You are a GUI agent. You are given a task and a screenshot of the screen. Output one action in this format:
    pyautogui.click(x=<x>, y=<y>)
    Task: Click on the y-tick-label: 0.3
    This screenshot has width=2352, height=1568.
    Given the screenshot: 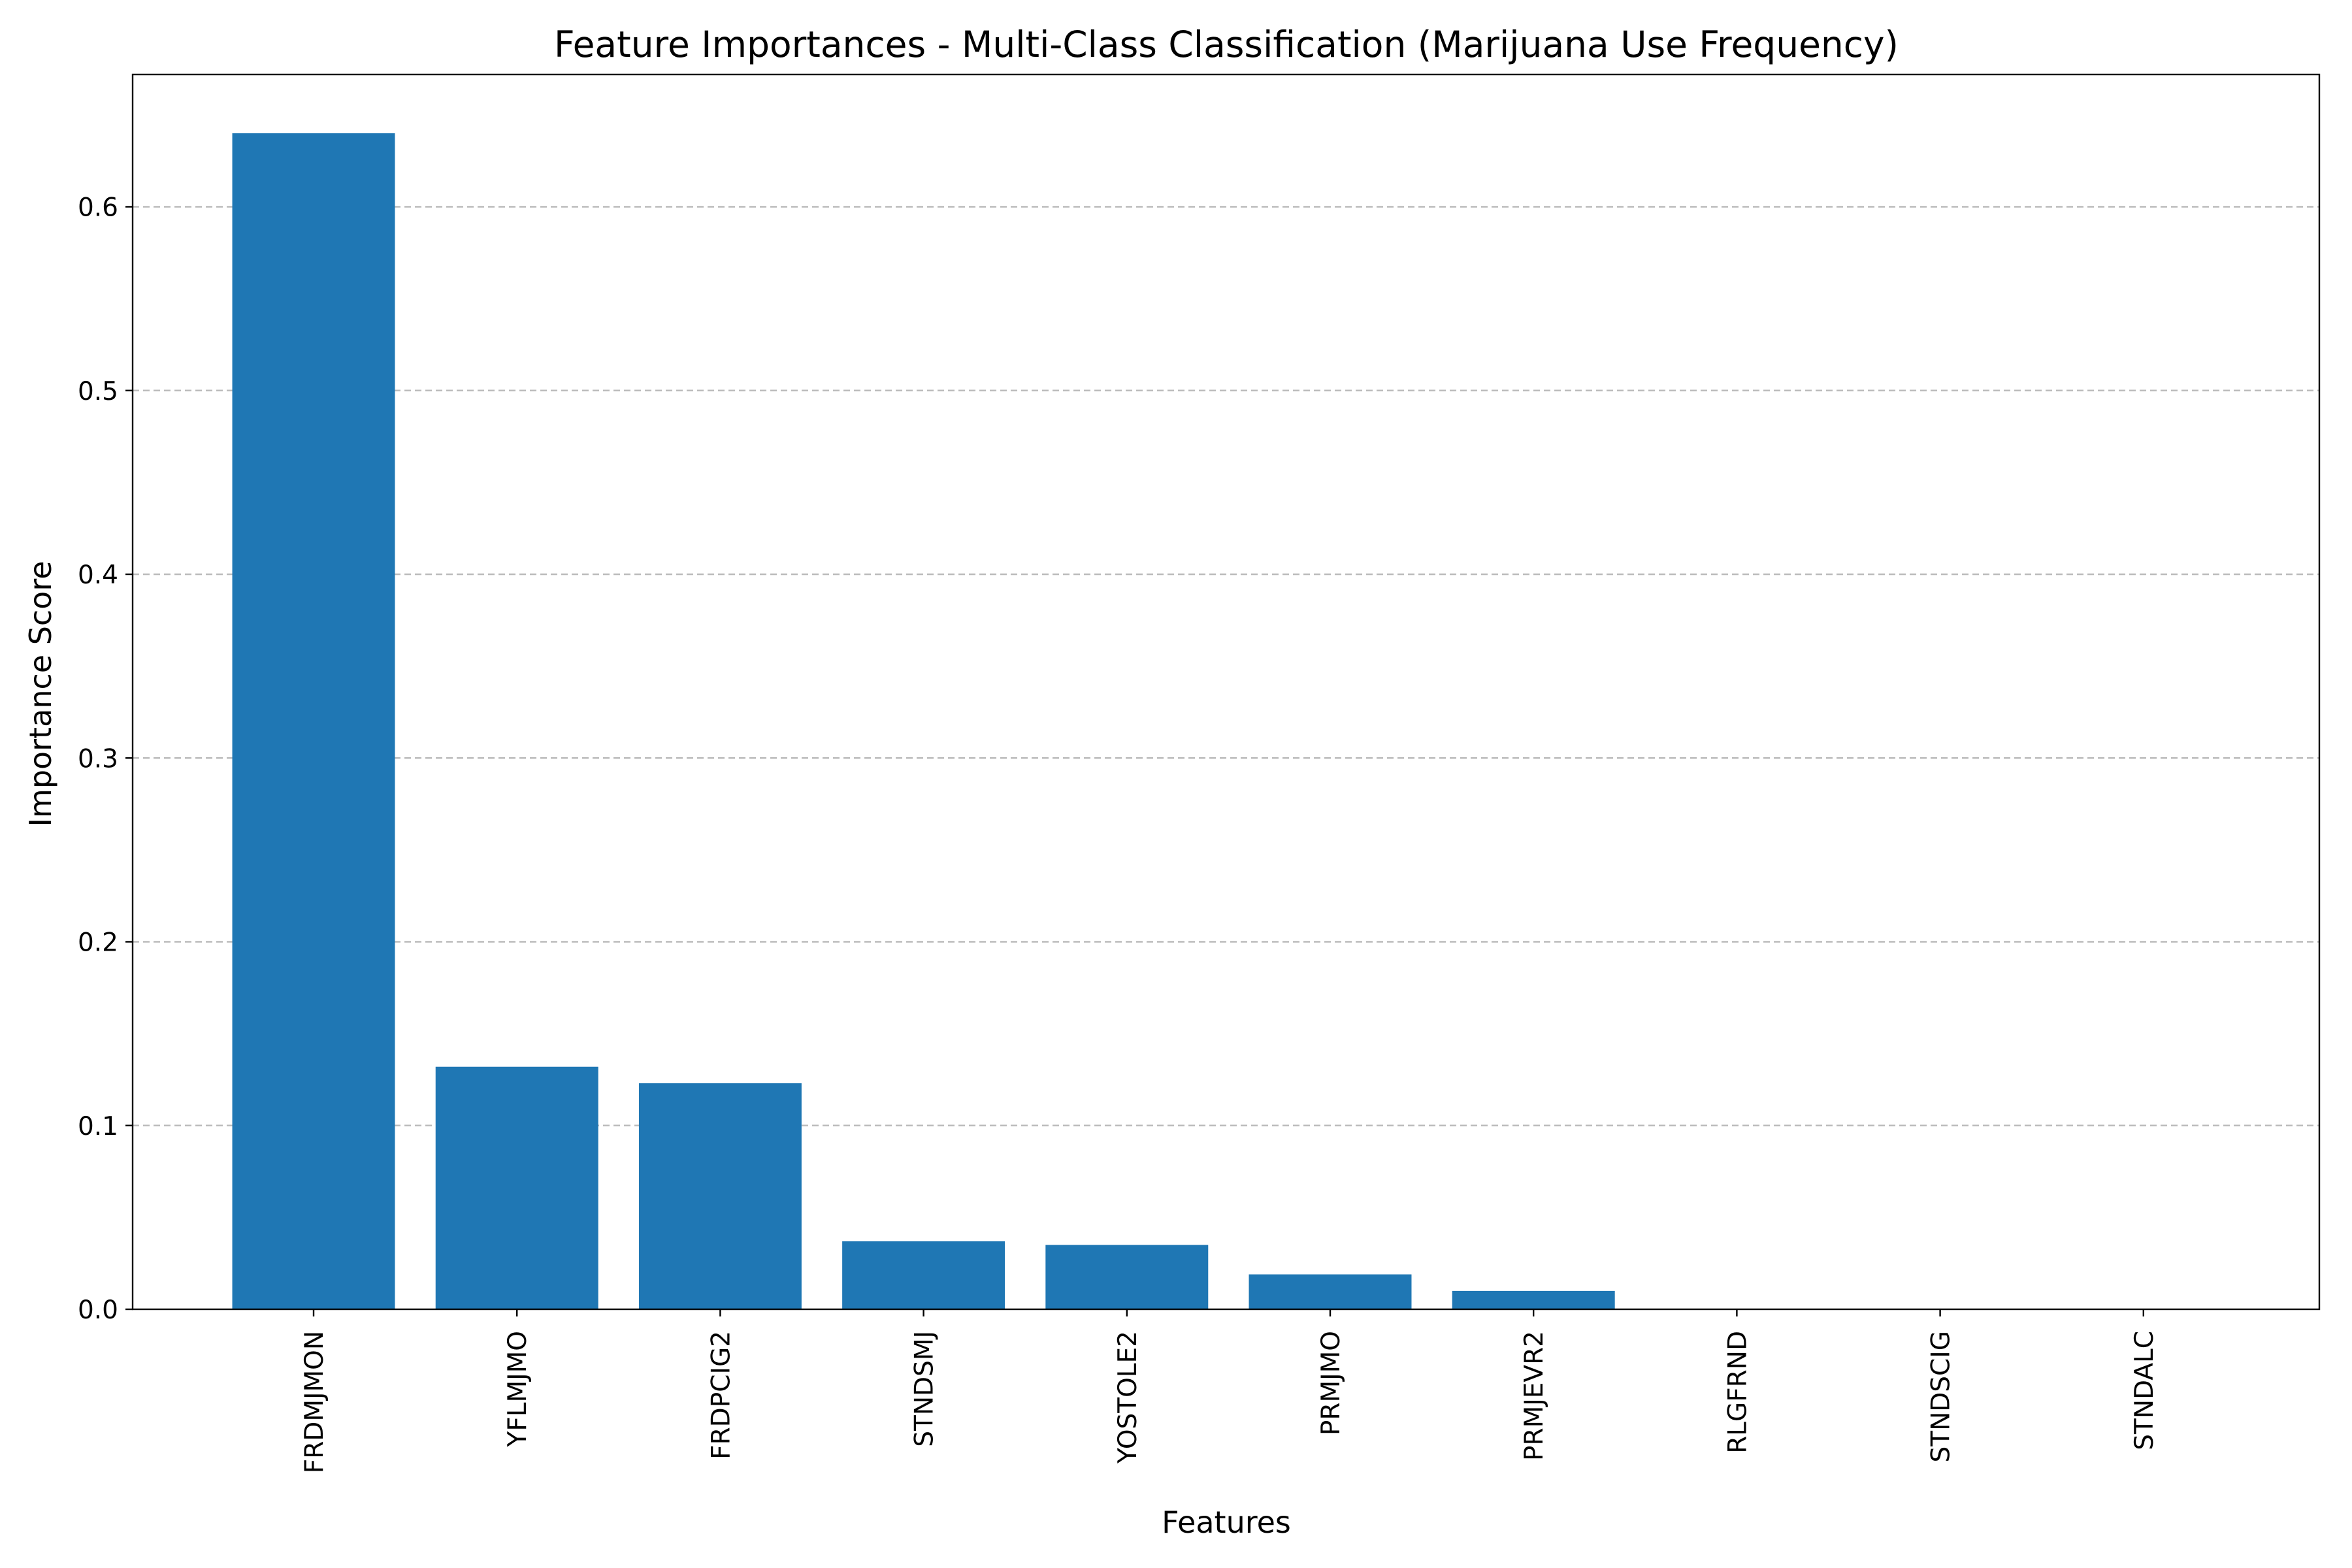 What is the action you would take?
    pyautogui.click(x=98, y=759)
    